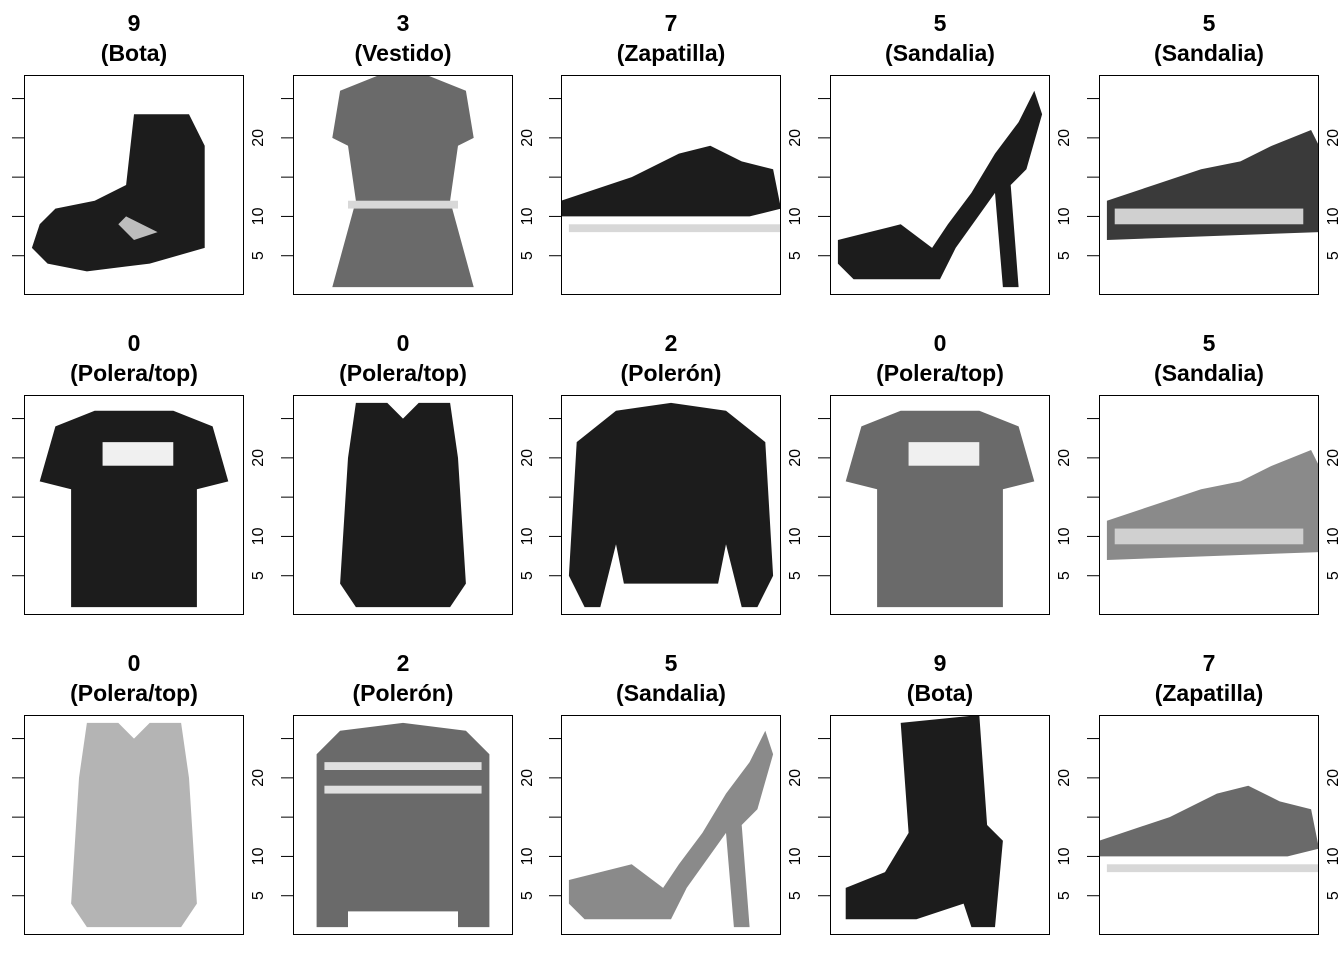 Image resolution: width=1344 pixels, height=960 pixels. What do you see at coordinates (1209, 693) in the screenshot?
I see `panel-label-name: (Zapatilla)` at bounding box center [1209, 693].